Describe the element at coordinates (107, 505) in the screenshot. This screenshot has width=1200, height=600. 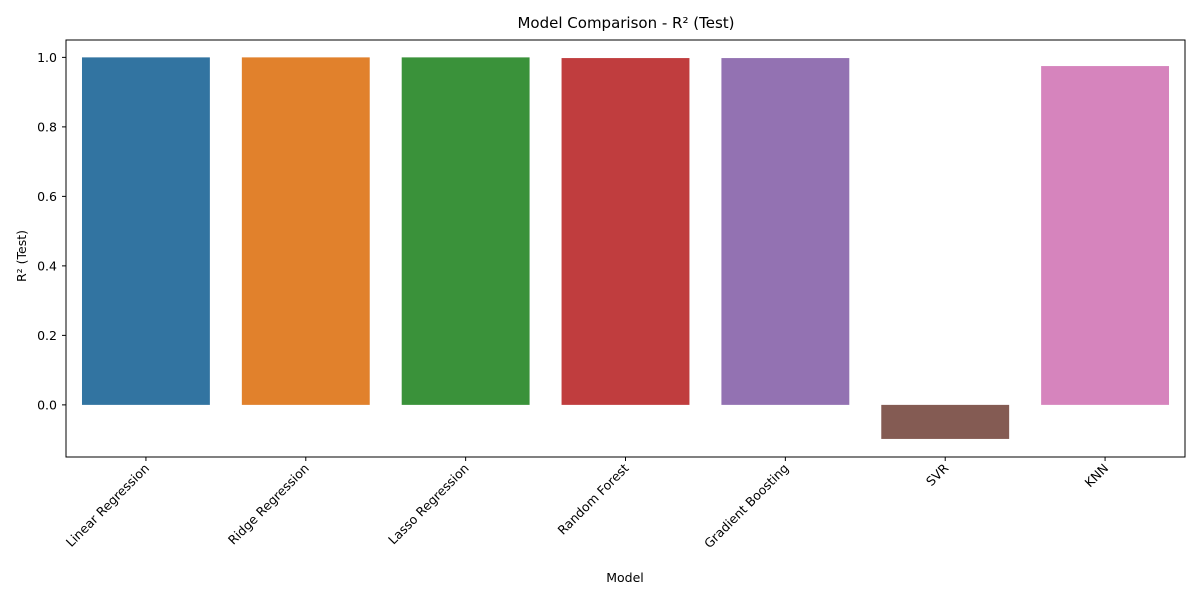
I see `x-tick-label: Linear Regression` at that location.